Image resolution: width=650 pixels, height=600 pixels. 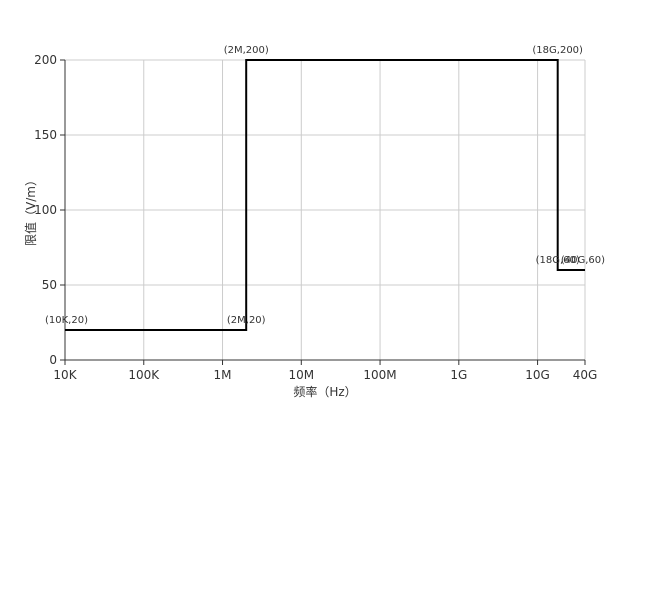 What do you see at coordinates (246, 50) in the screenshot?
I see `point-label: (2M,200)` at bounding box center [246, 50].